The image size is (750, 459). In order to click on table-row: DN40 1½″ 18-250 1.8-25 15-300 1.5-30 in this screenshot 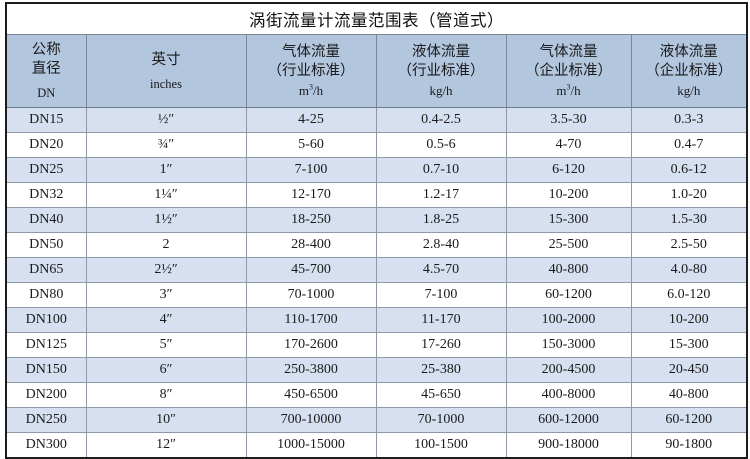, I will do `click(376, 220)`.